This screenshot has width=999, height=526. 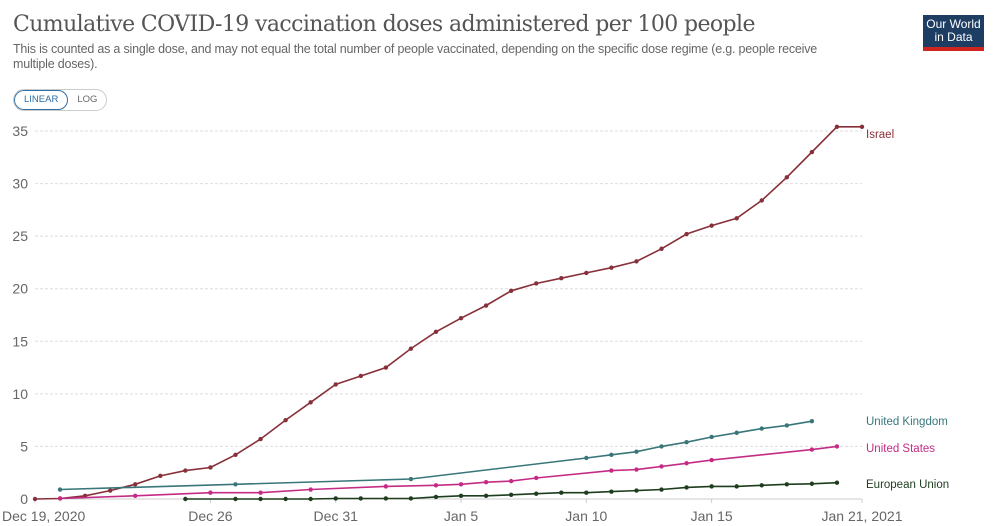 I want to click on x-tick-label: Dec 26, so click(x=210, y=516).